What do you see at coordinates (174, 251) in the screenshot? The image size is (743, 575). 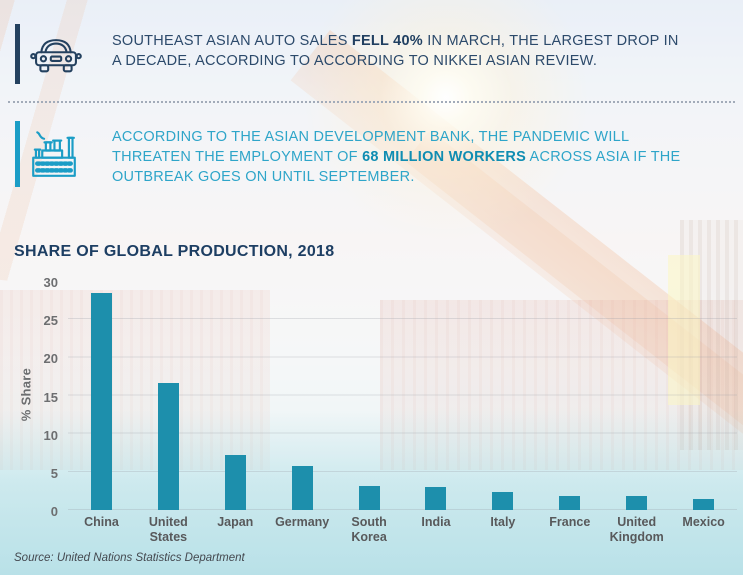 I see `chart-title: SHARE OF GLOBAL PRODUCTION, 2018` at bounding box center [174, 251].